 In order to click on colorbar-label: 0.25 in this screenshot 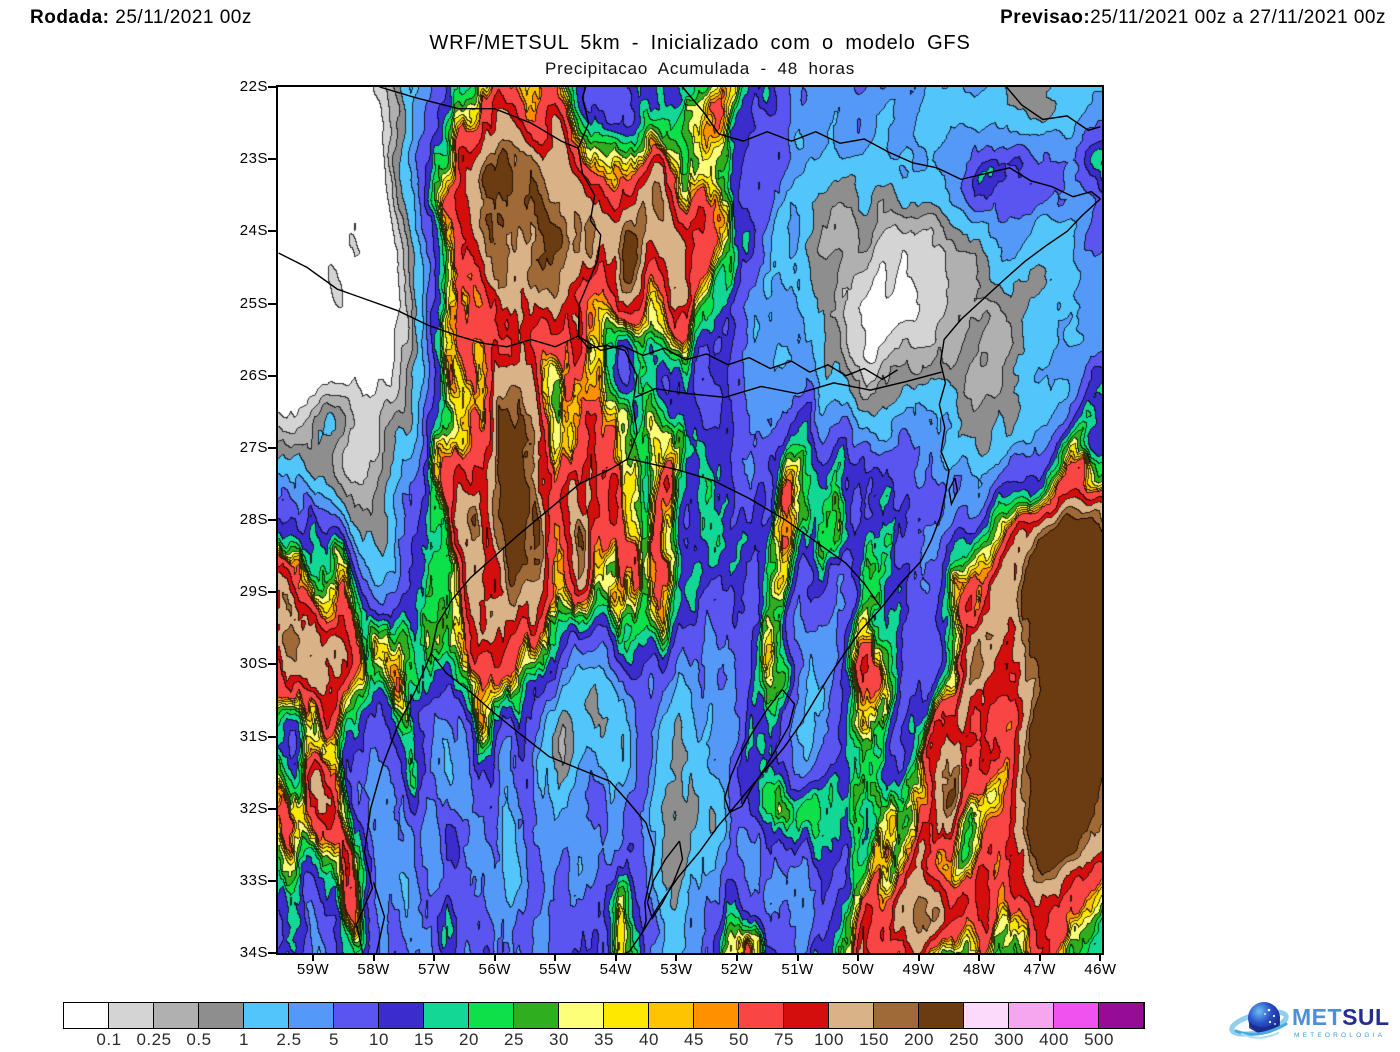, I will do `click(154, 1039)`.